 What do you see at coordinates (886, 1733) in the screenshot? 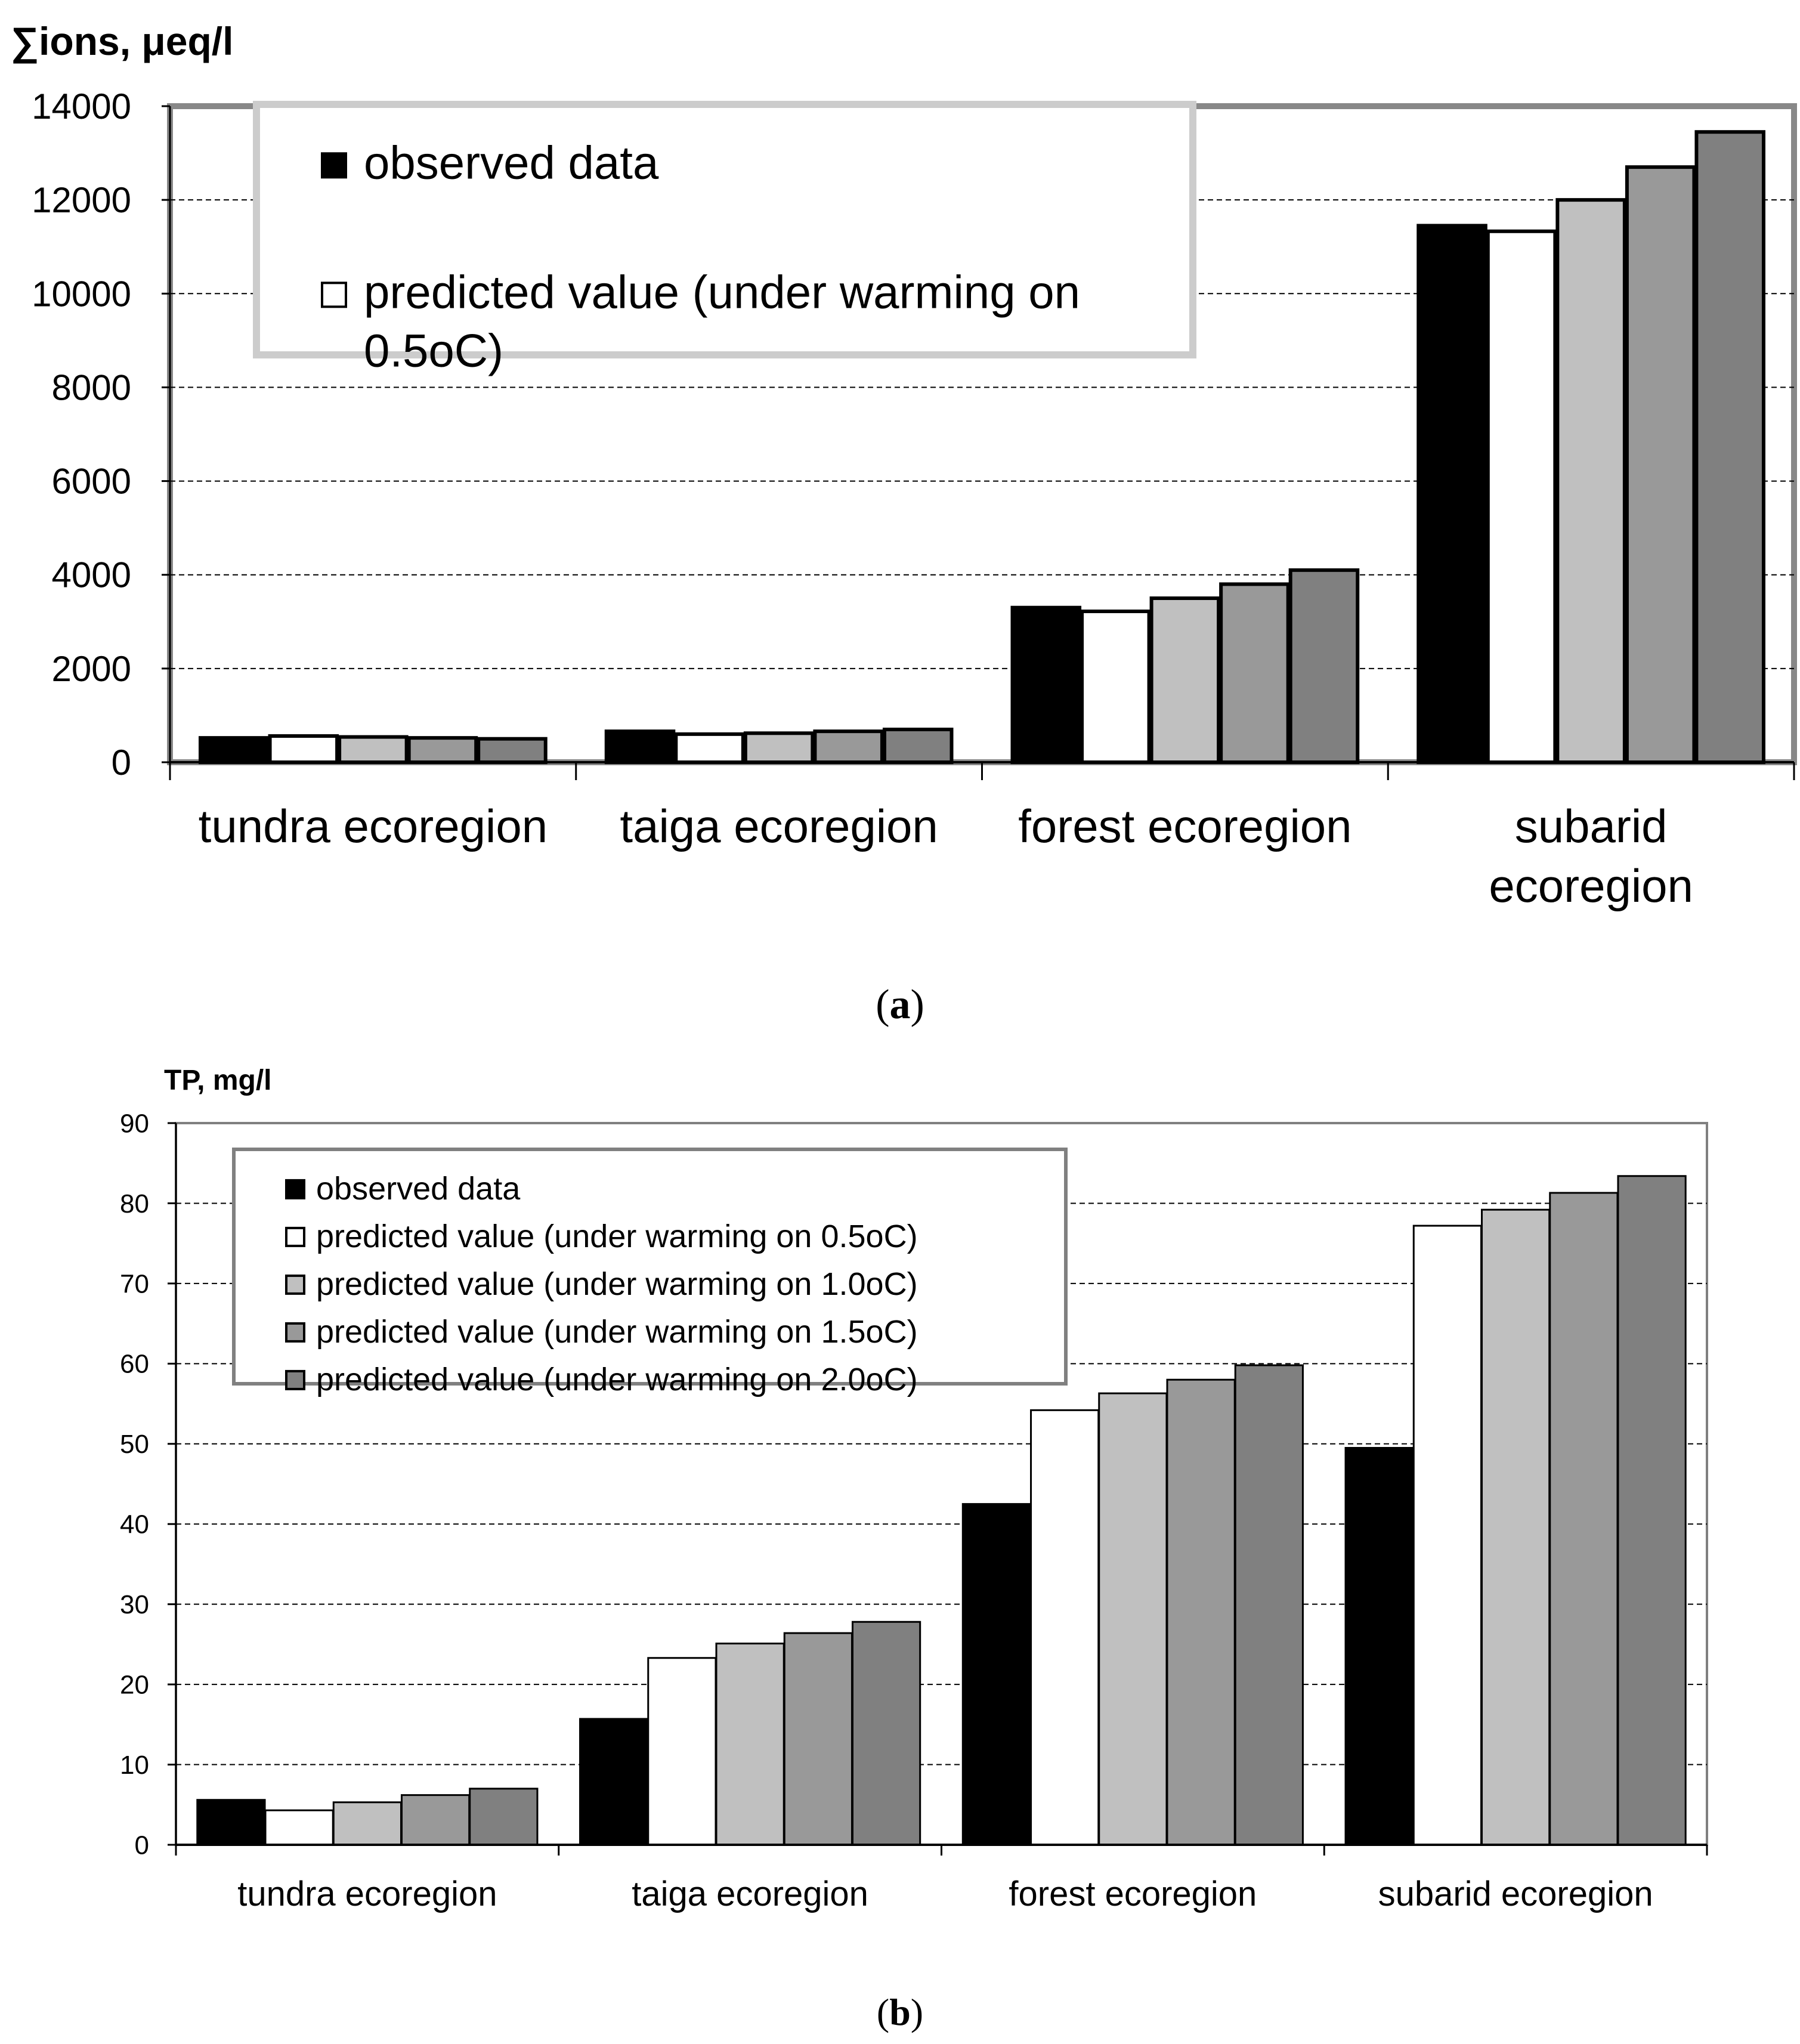
I see `bar-b-s4-c1` at bounding box center [886, 1733].